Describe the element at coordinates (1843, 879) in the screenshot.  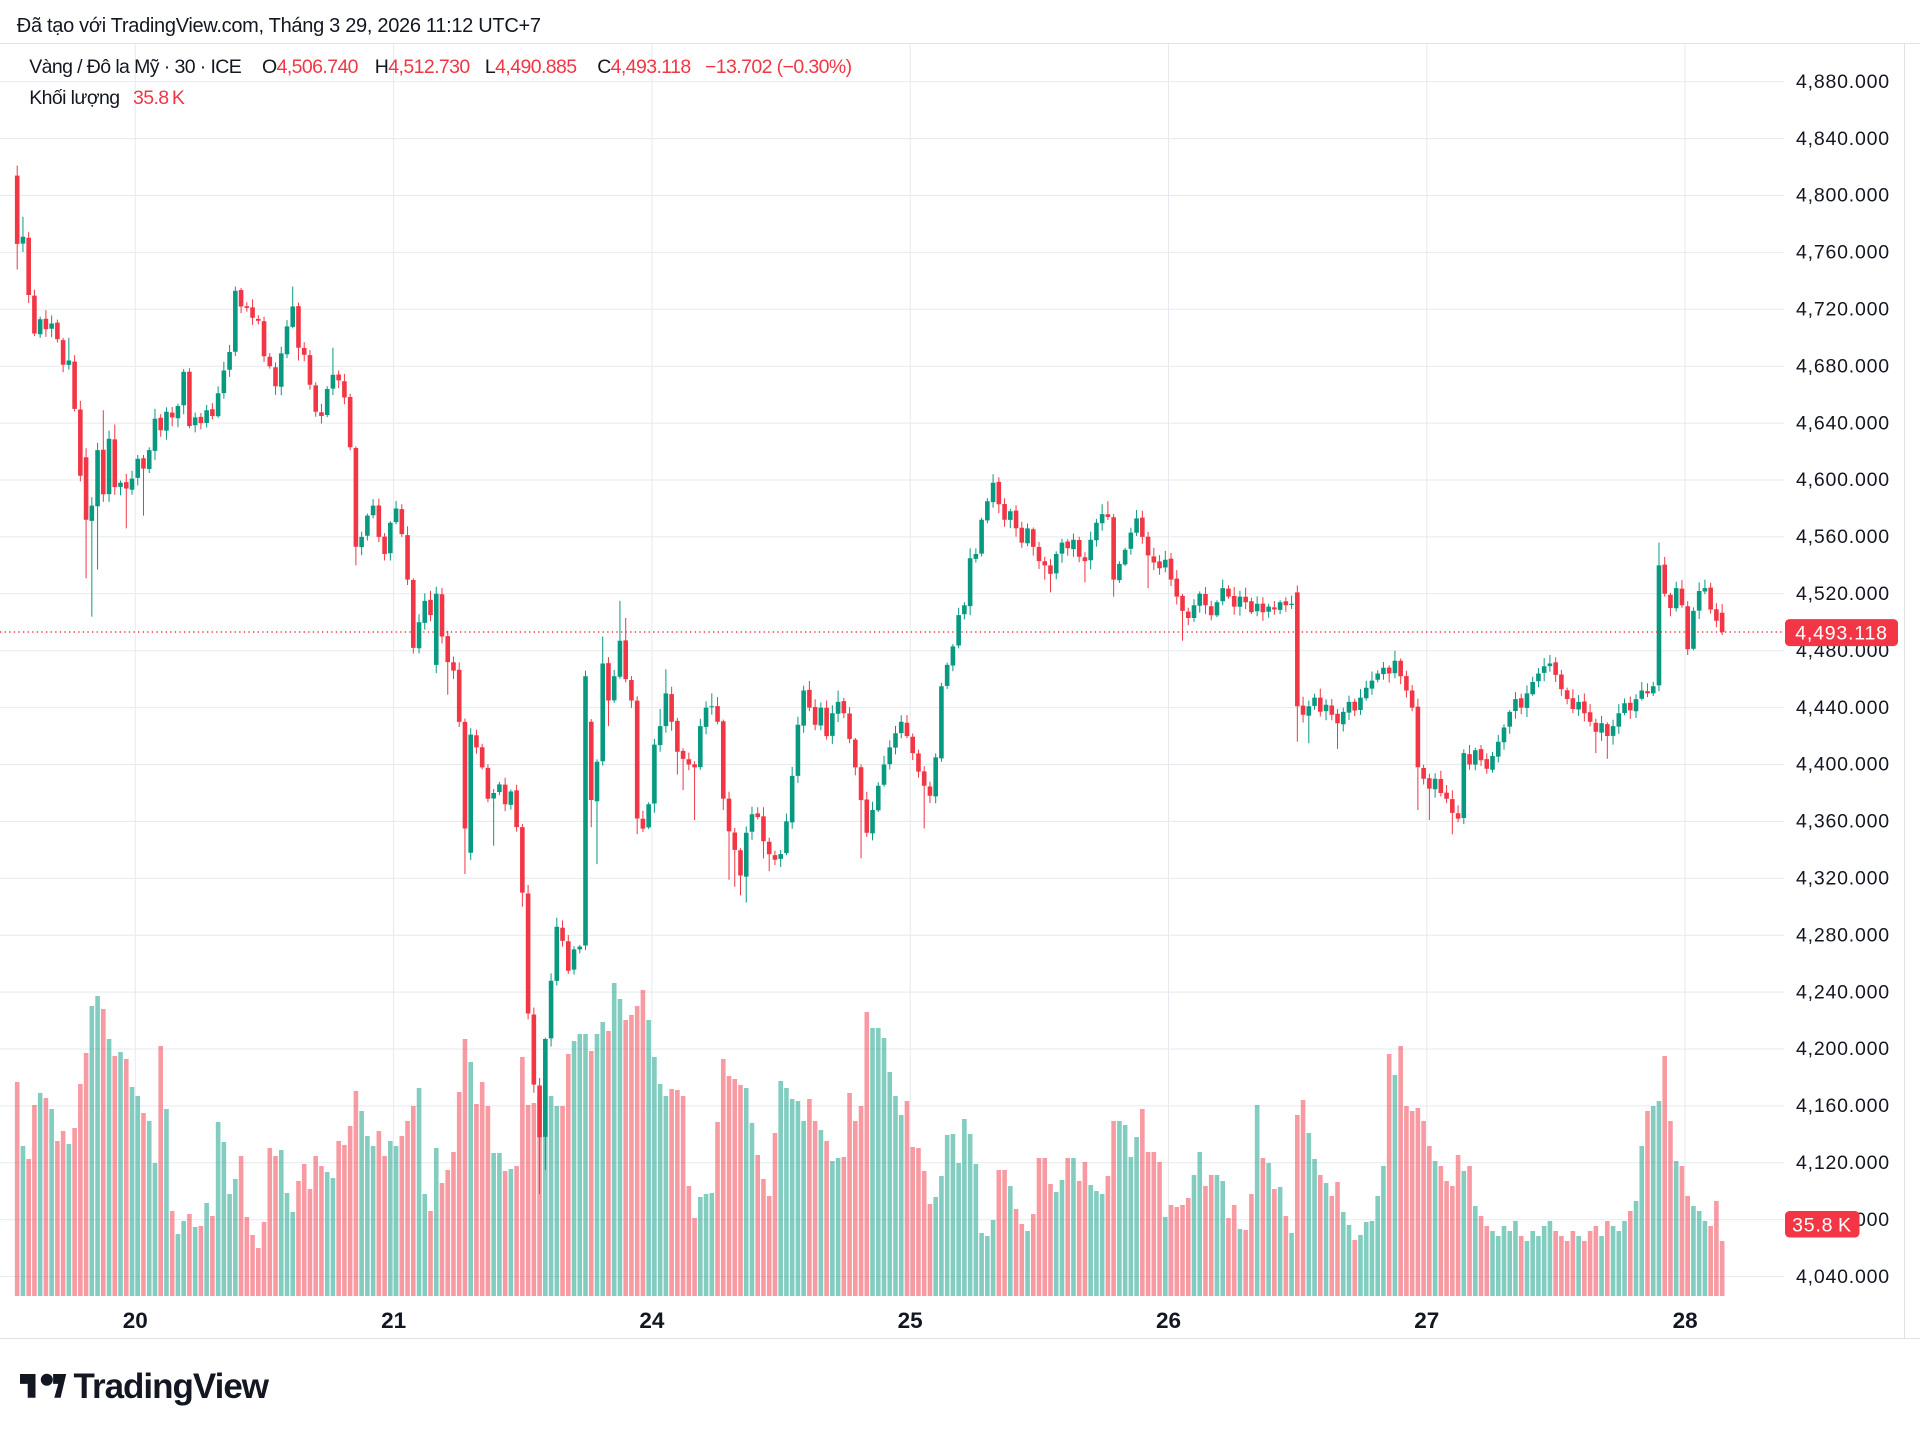
I see `svg-text: 4,320.000` at that location.